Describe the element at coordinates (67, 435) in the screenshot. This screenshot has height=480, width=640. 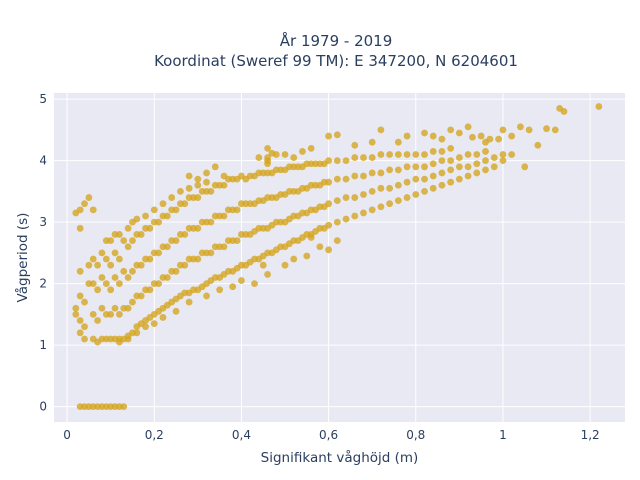
I see `x-tick-label: 0` at that location.